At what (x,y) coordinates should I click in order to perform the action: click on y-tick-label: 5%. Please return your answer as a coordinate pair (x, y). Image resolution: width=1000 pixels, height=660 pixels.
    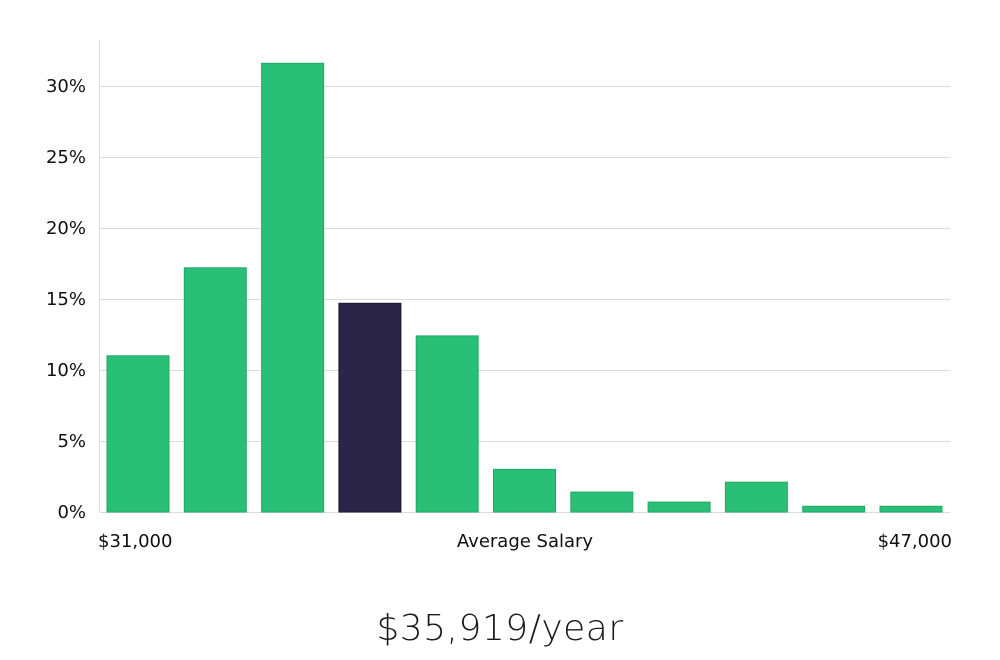
    Looking at the image, I should click on (71, 441).